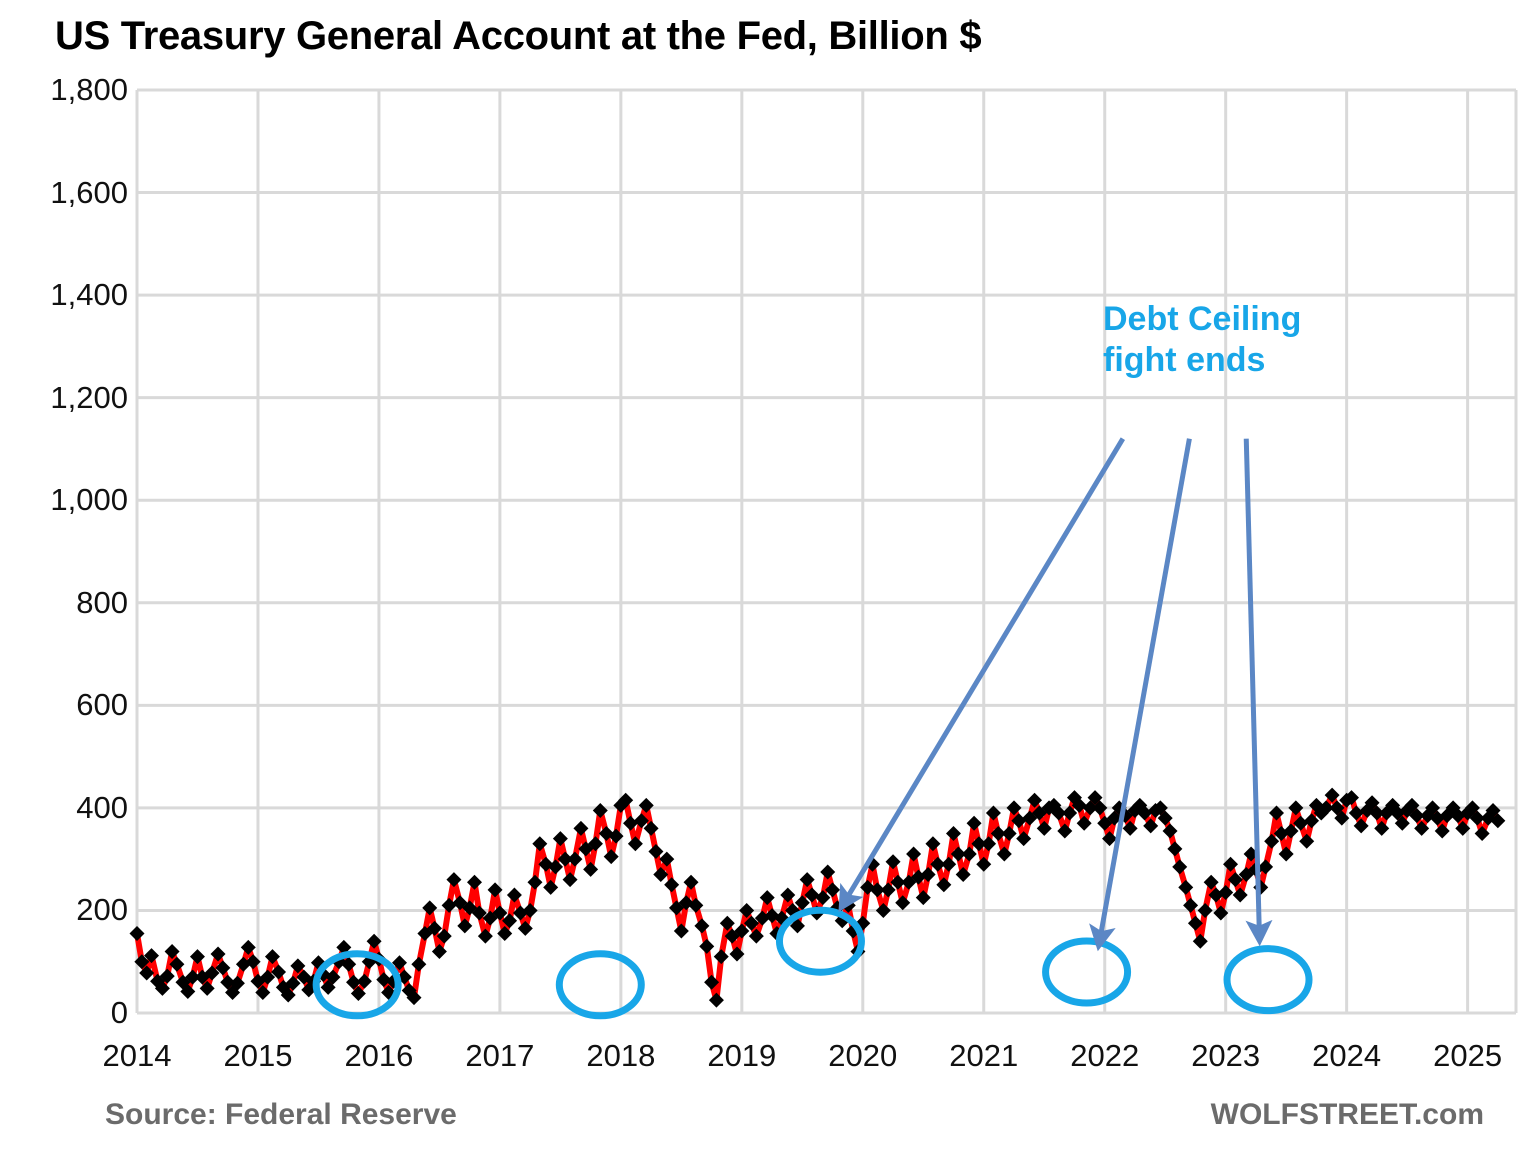  What do you see at coordinates (137, 1055) in the screenshot?
I see `x-axis-tick-2014: 2014` at bounding box center [137, 1055].